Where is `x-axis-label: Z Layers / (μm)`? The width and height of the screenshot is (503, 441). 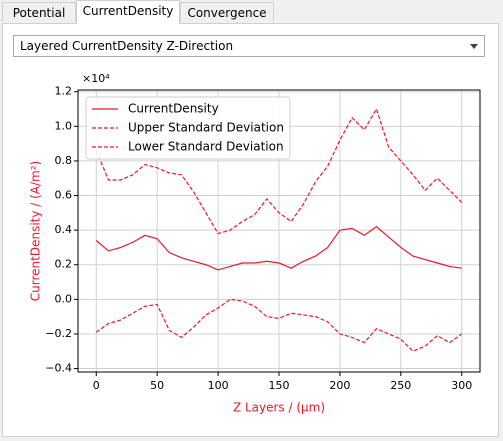
x-axis-label: Z Layers / (μm) is located at coordinates (279, 408).